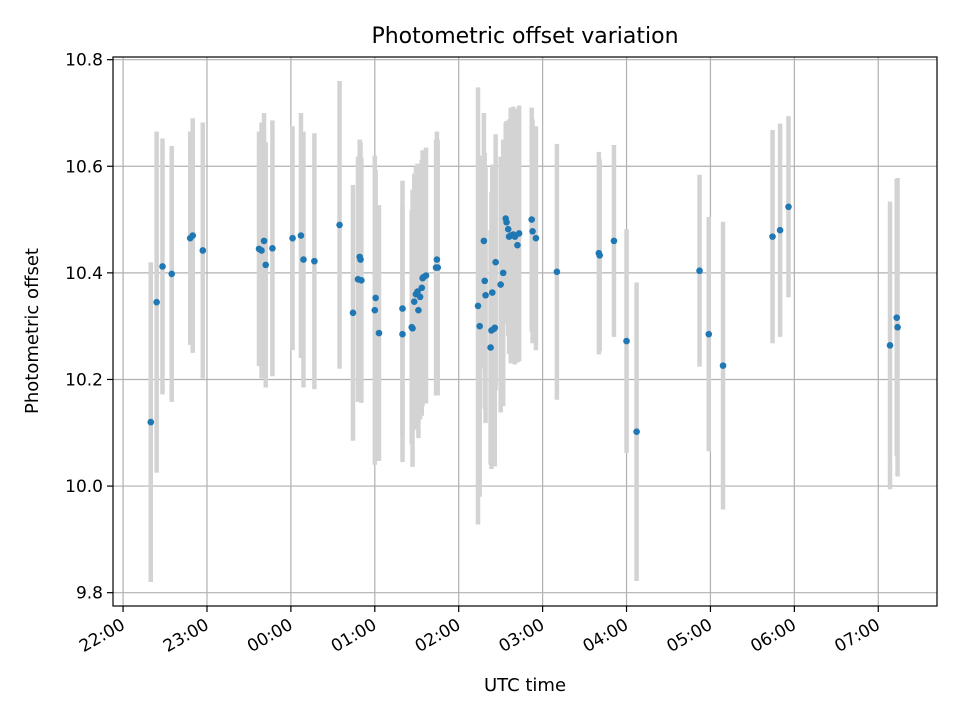 This screenshot has height=720, width=960. I want to click on y-tick-label: 10.0, so click(84, 487).